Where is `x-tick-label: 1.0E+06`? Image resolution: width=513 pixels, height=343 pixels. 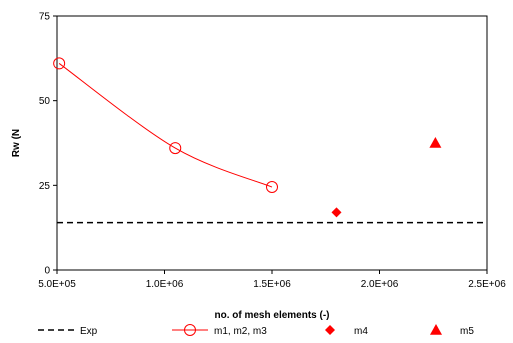
x-tick-label: 1.0E+06 is located at coordinates (165, 284).